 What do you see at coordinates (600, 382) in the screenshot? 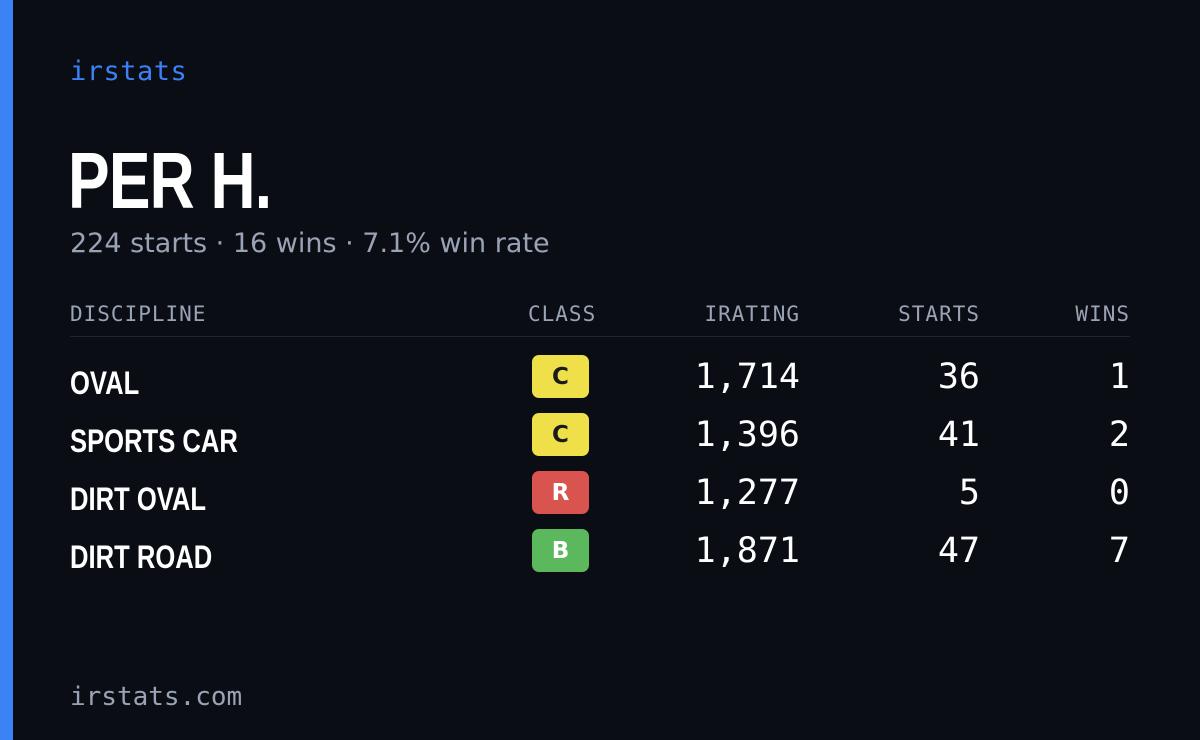
I see `table-row: OVAL C 1,714 36 1` at bounding box center [600, 382].